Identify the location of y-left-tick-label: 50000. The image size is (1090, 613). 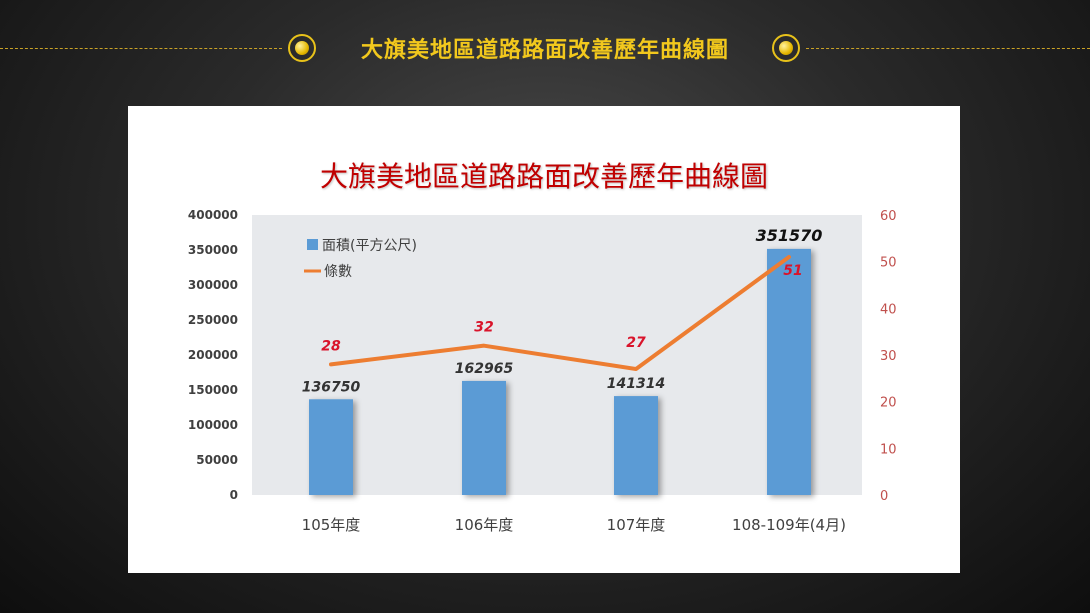
(217, 460).